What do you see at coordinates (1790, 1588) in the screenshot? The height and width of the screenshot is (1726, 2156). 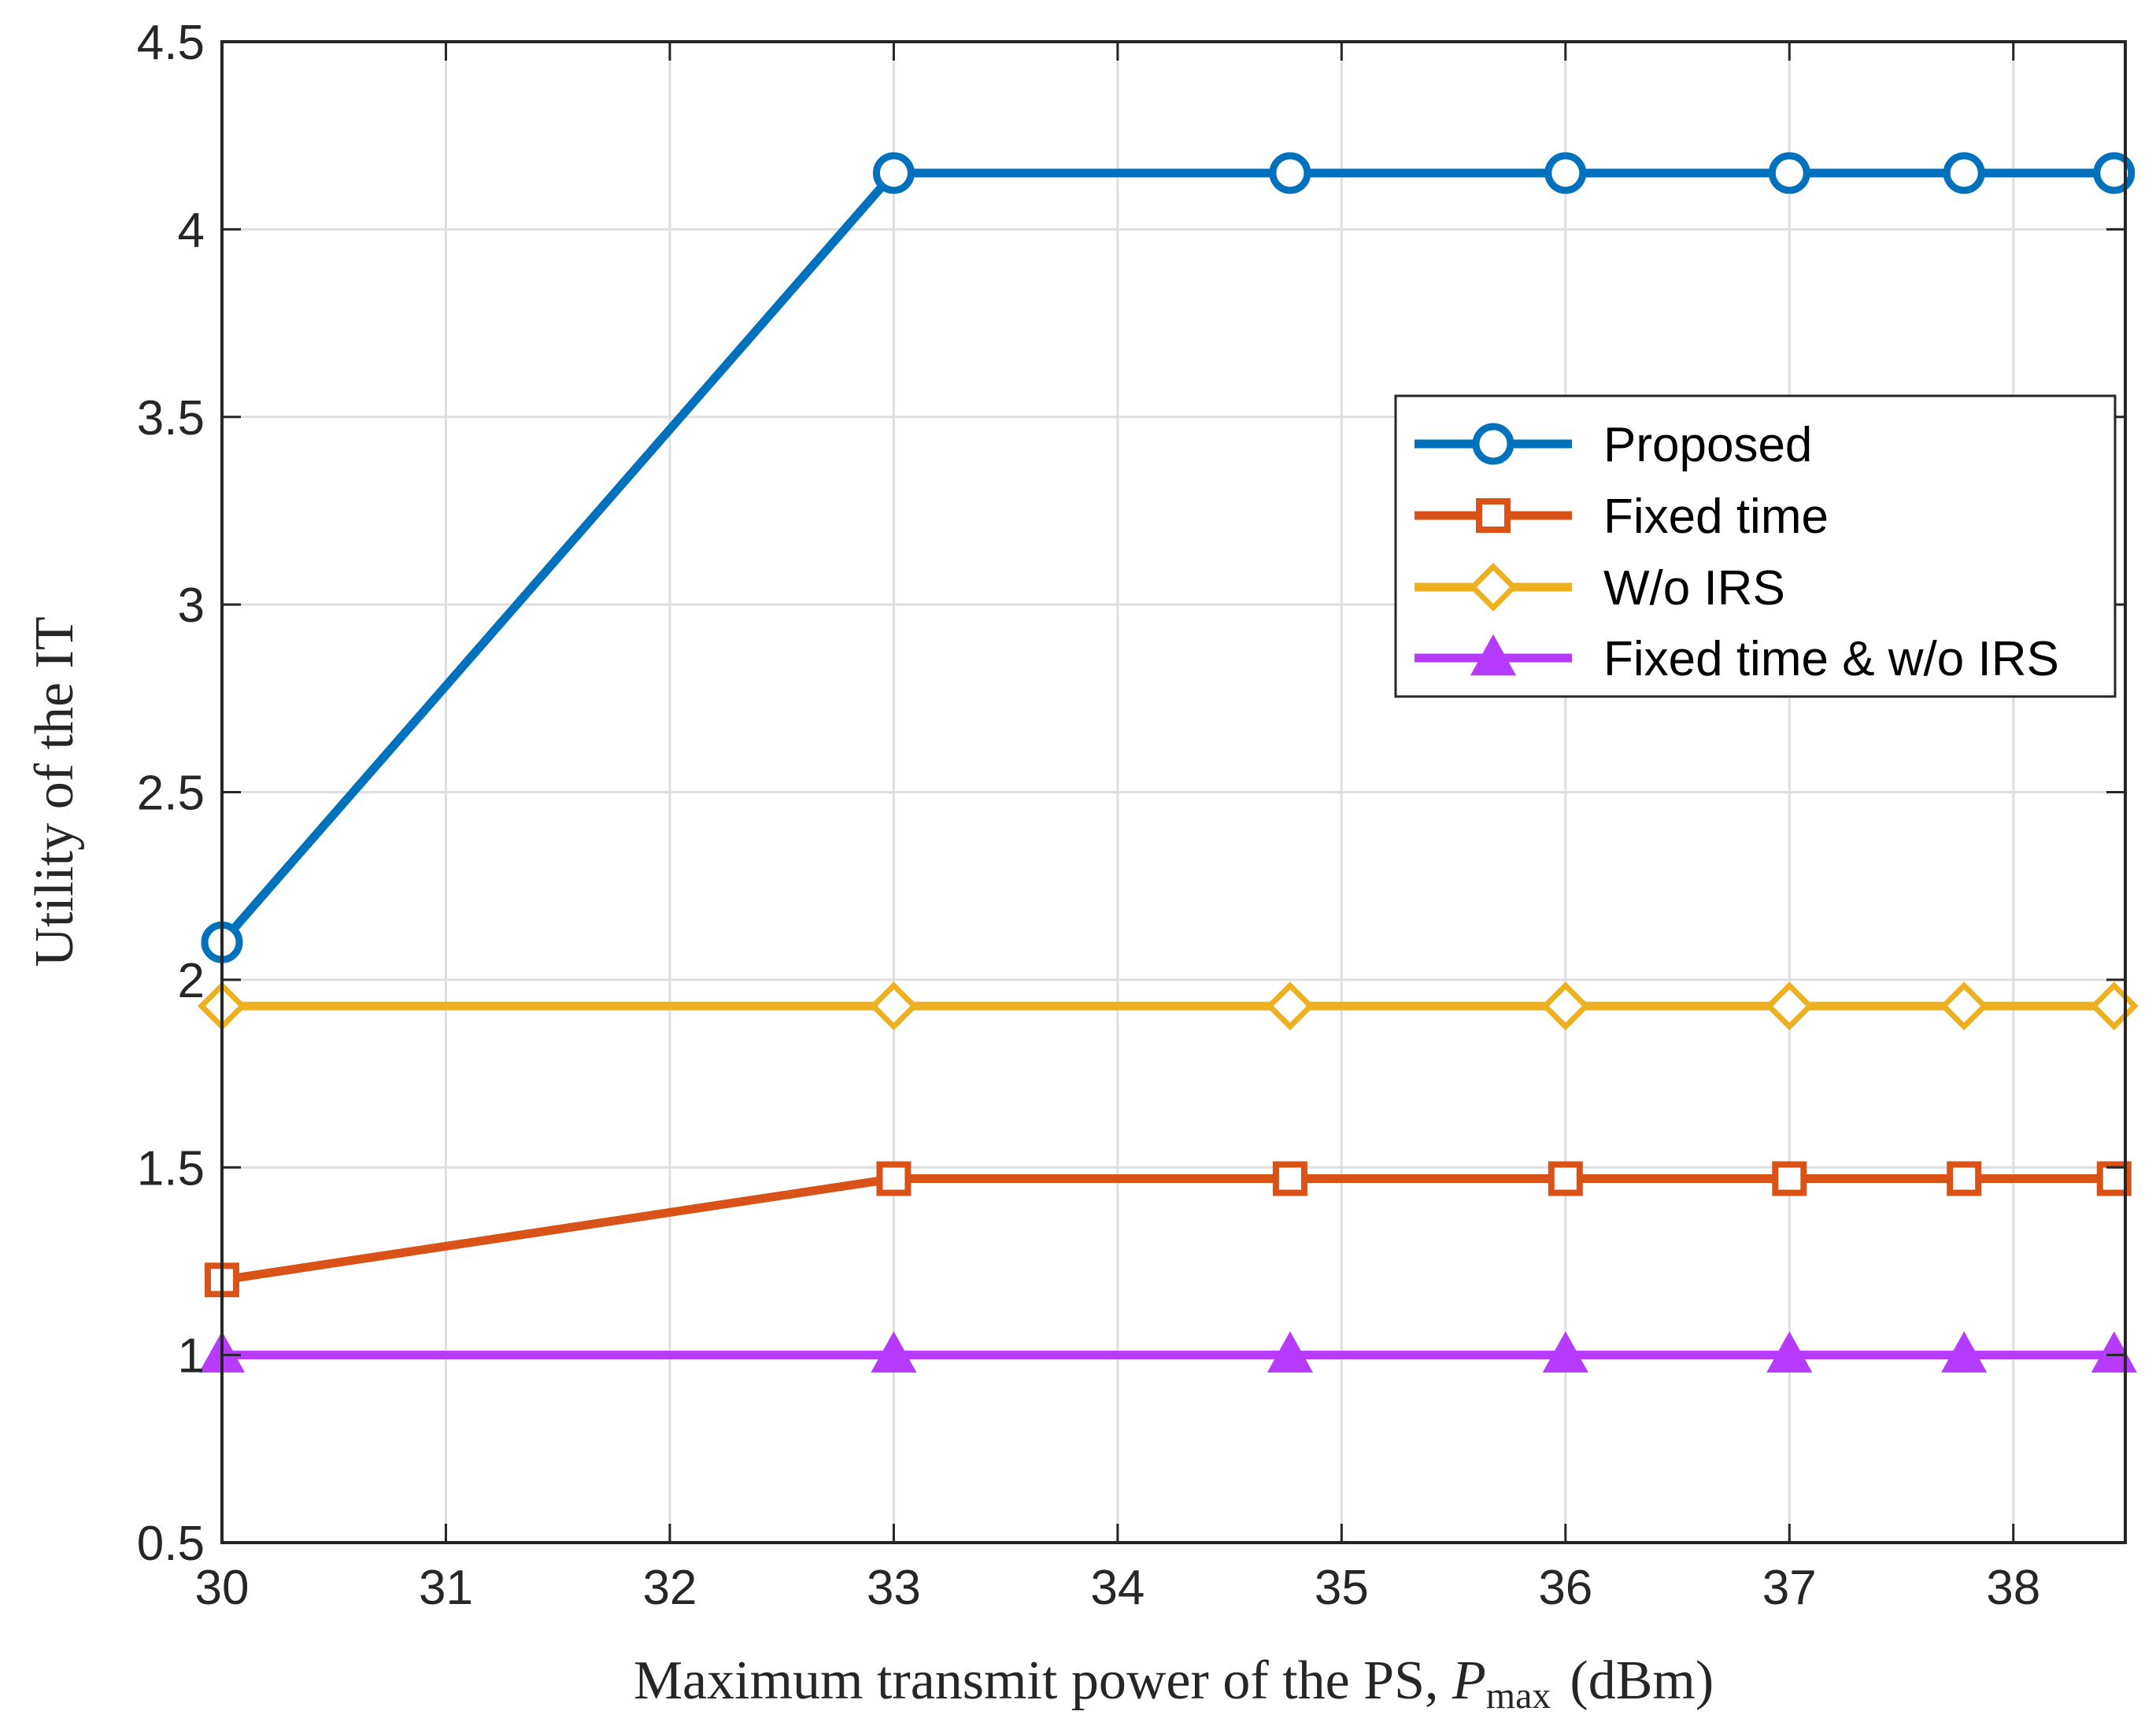 I see `x-tick-label: 37` at bounding box center [1790, 1588].